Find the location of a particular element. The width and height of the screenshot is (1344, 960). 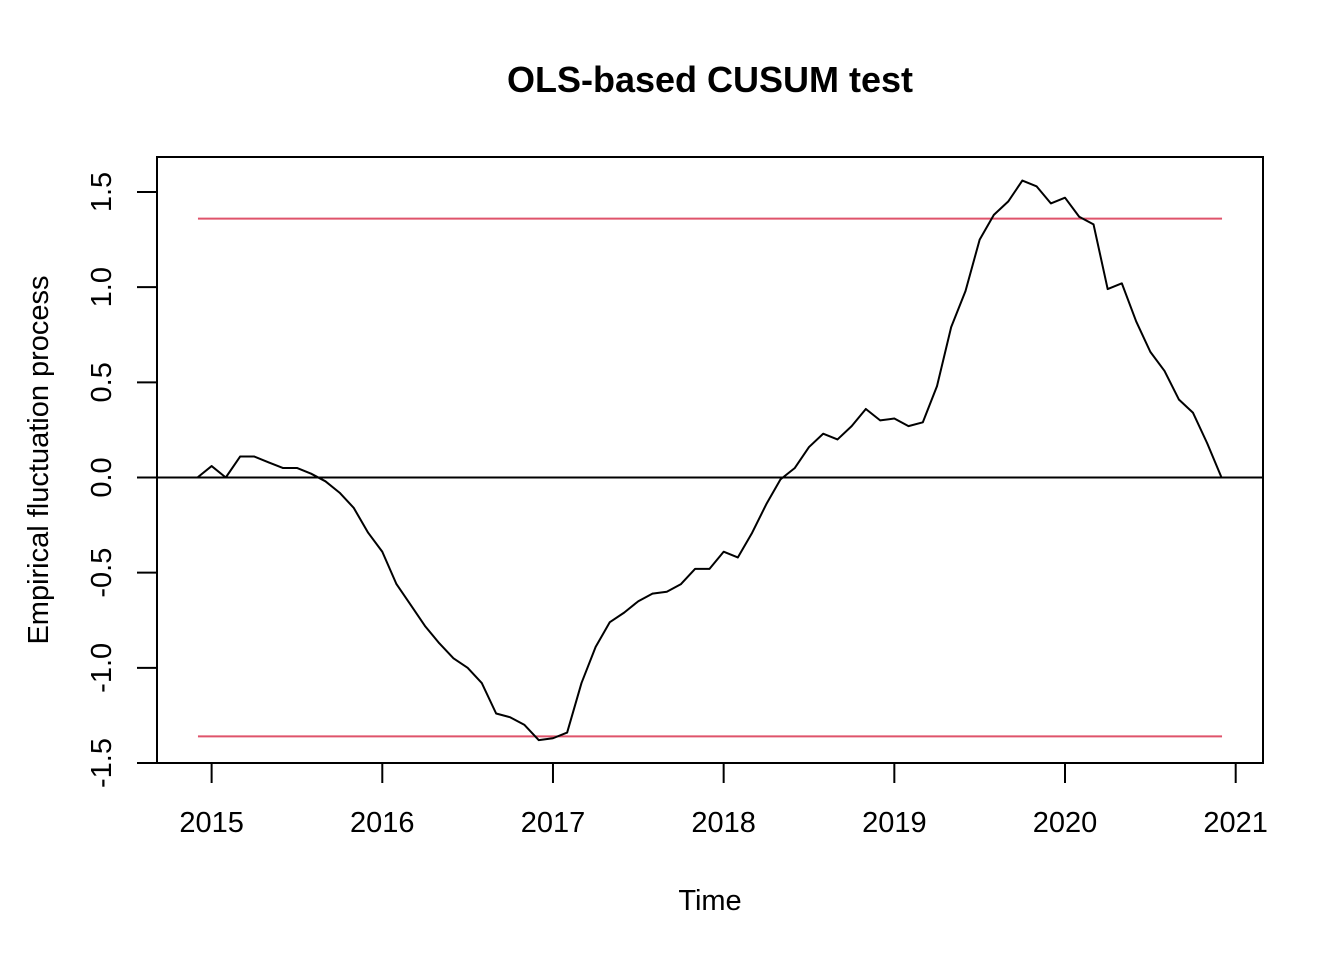

y-tick-label: -1.0 is located at coordinates (102, 668).